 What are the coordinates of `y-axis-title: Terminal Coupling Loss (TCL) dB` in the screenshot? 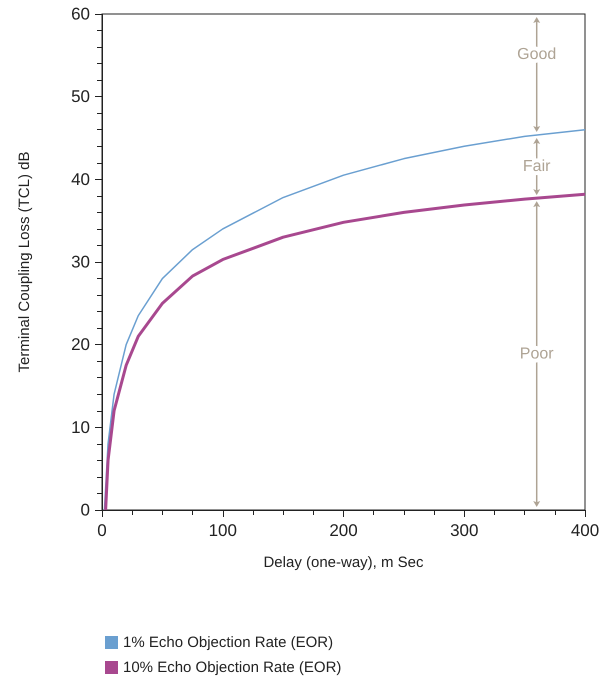 It's located at (24, 262).